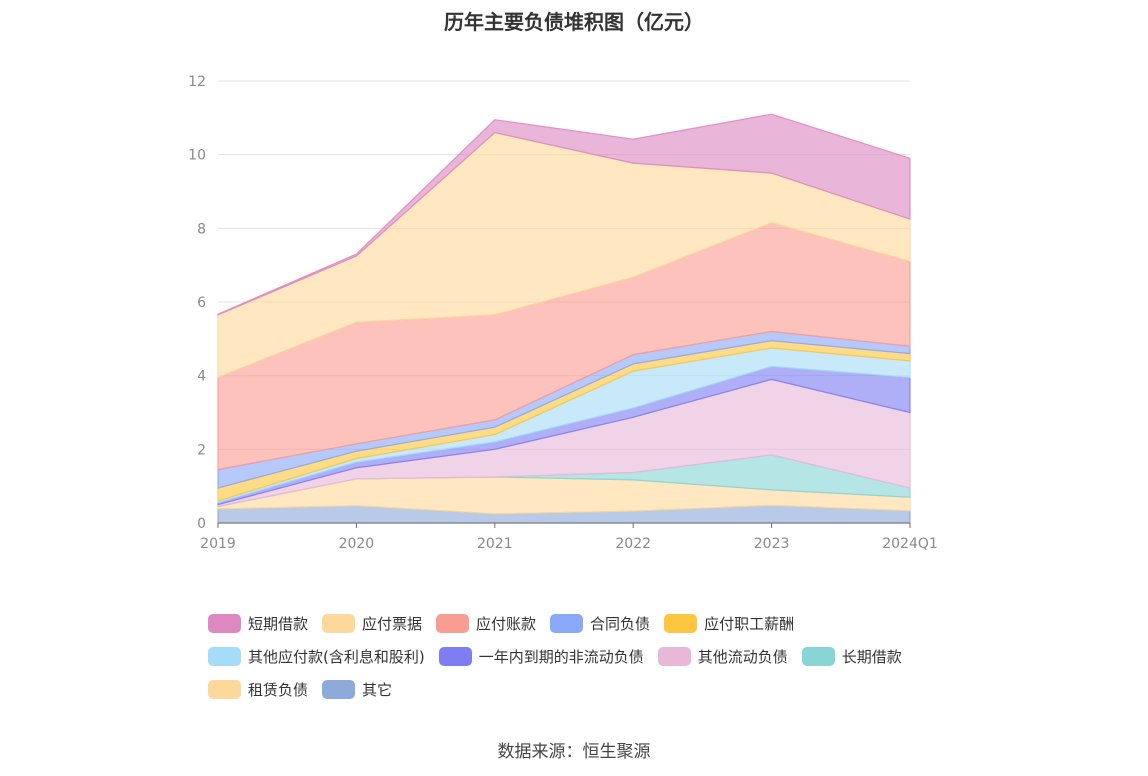  I want to click on x-tick-label: 2021, so click(495, 544).